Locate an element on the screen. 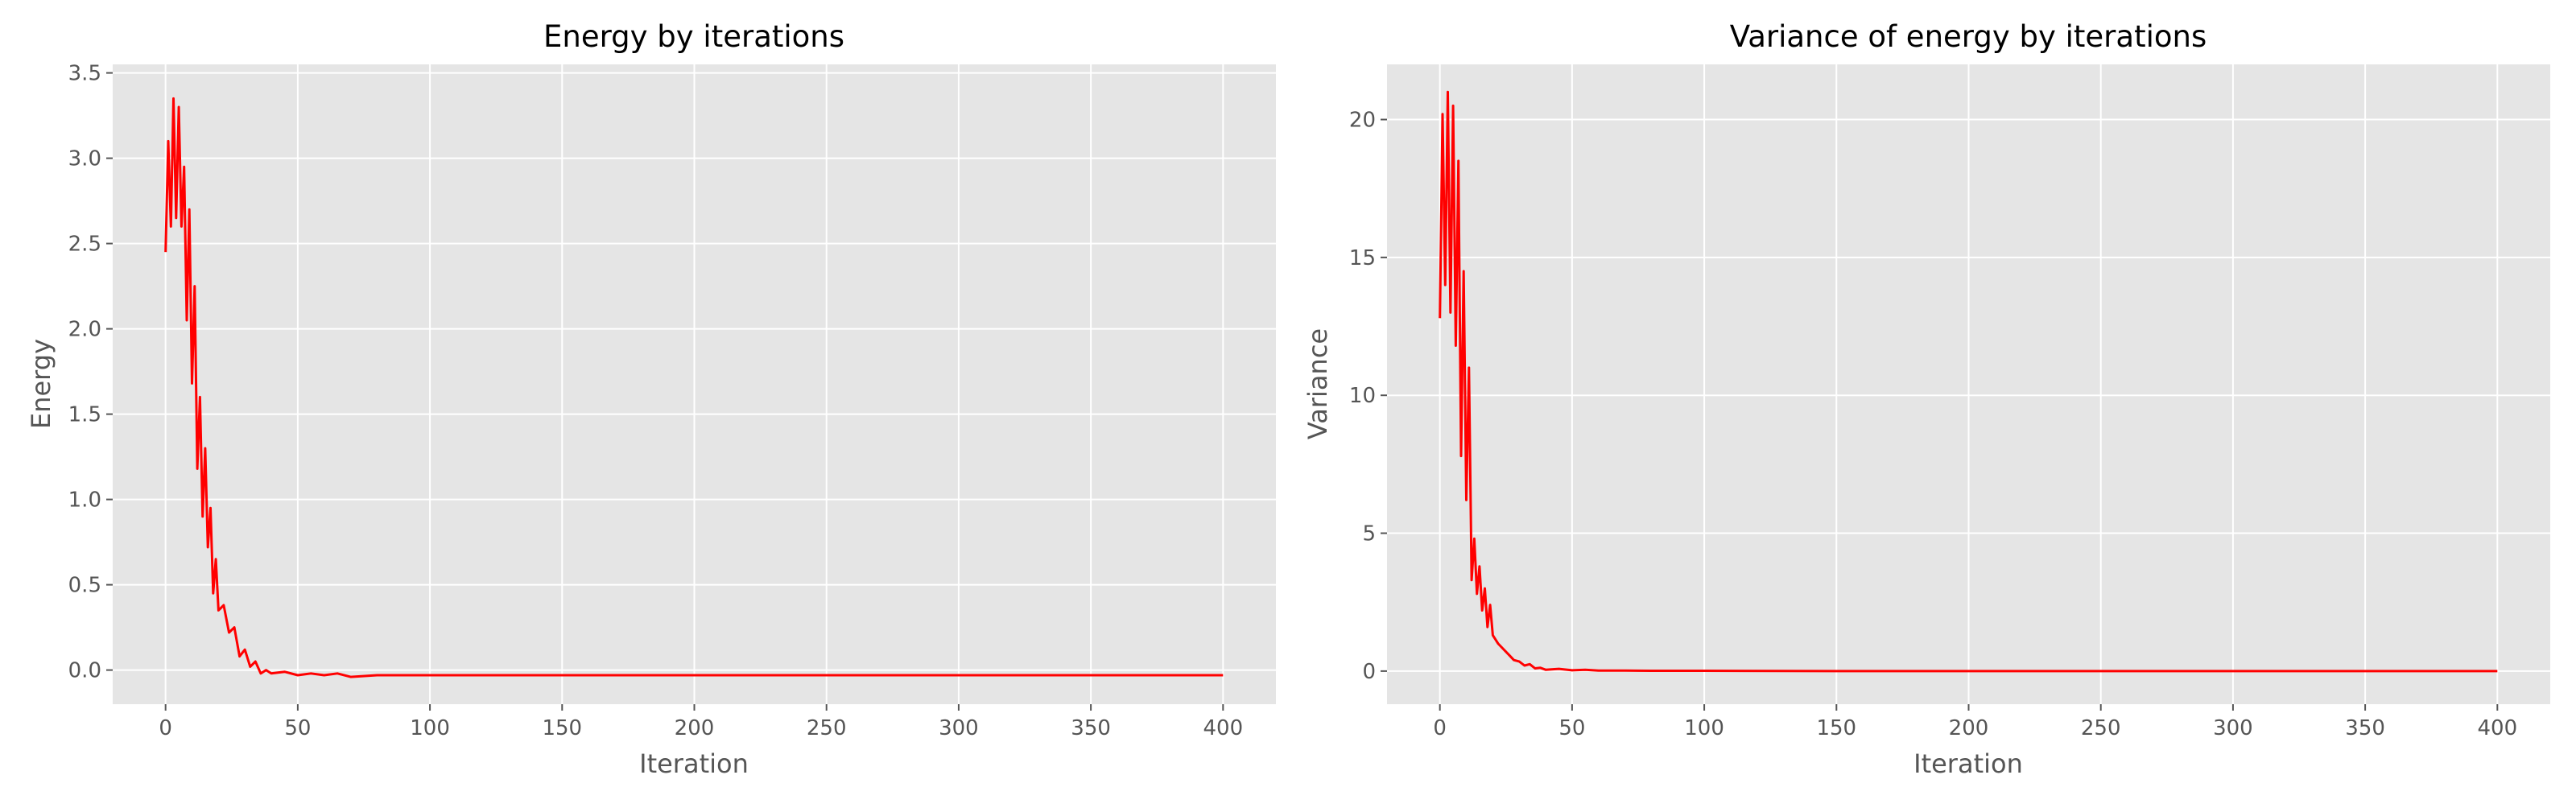 Image resolution: width=2576 pixels, height=808 pixels. y-axis-label: Energy is located at coordinates (41, 384).